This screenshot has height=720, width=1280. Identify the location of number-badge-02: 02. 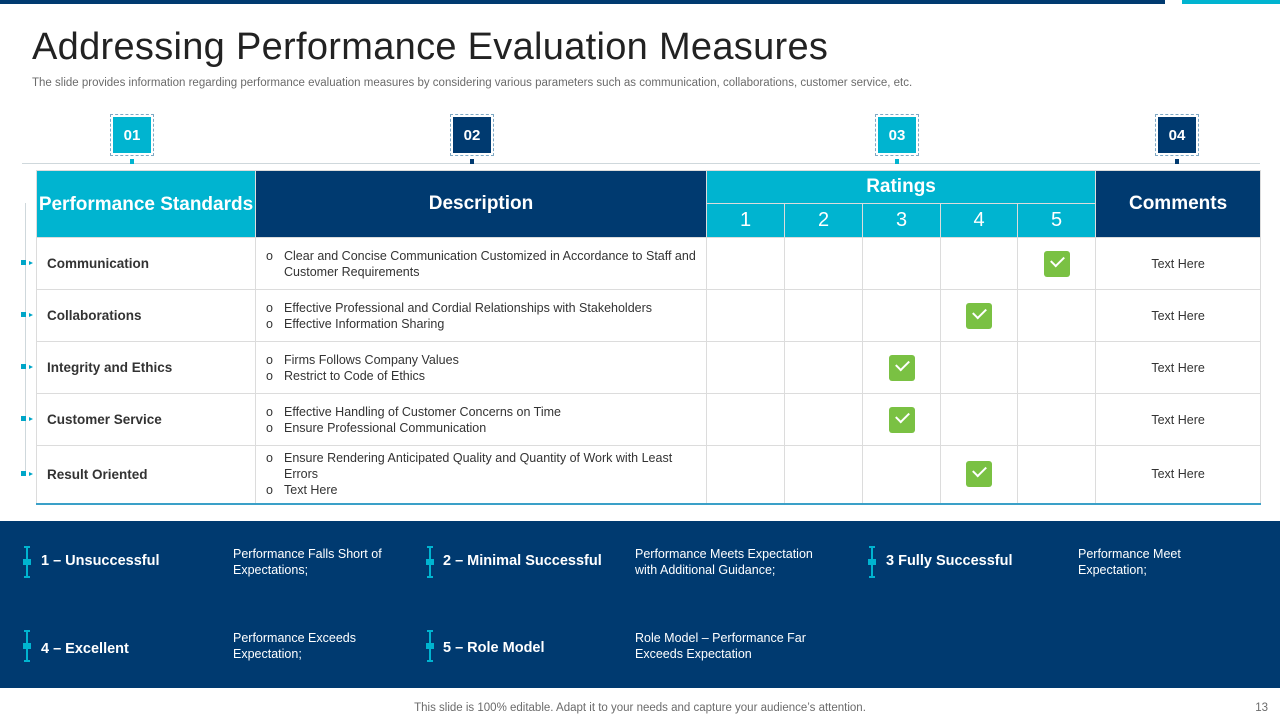
(472, 139).